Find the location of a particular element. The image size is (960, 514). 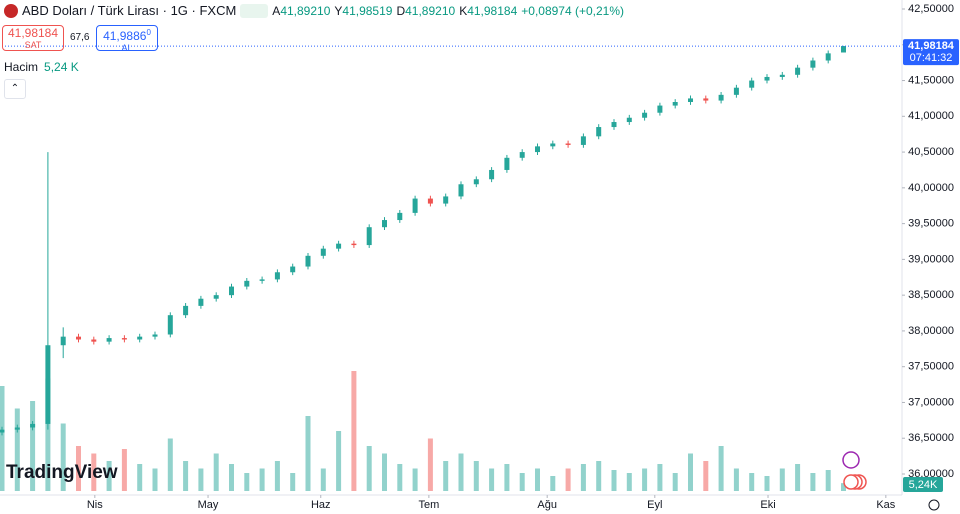

volume-name: Hacim is located at coordinates (21, 67).